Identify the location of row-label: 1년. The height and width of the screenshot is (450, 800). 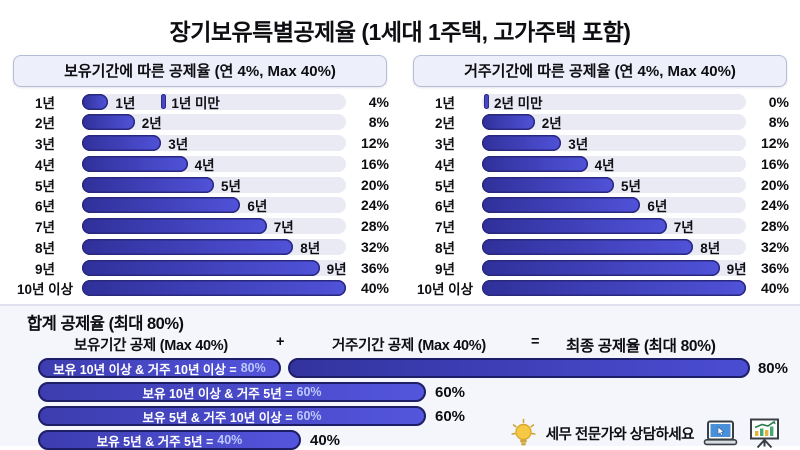
(445, 102).